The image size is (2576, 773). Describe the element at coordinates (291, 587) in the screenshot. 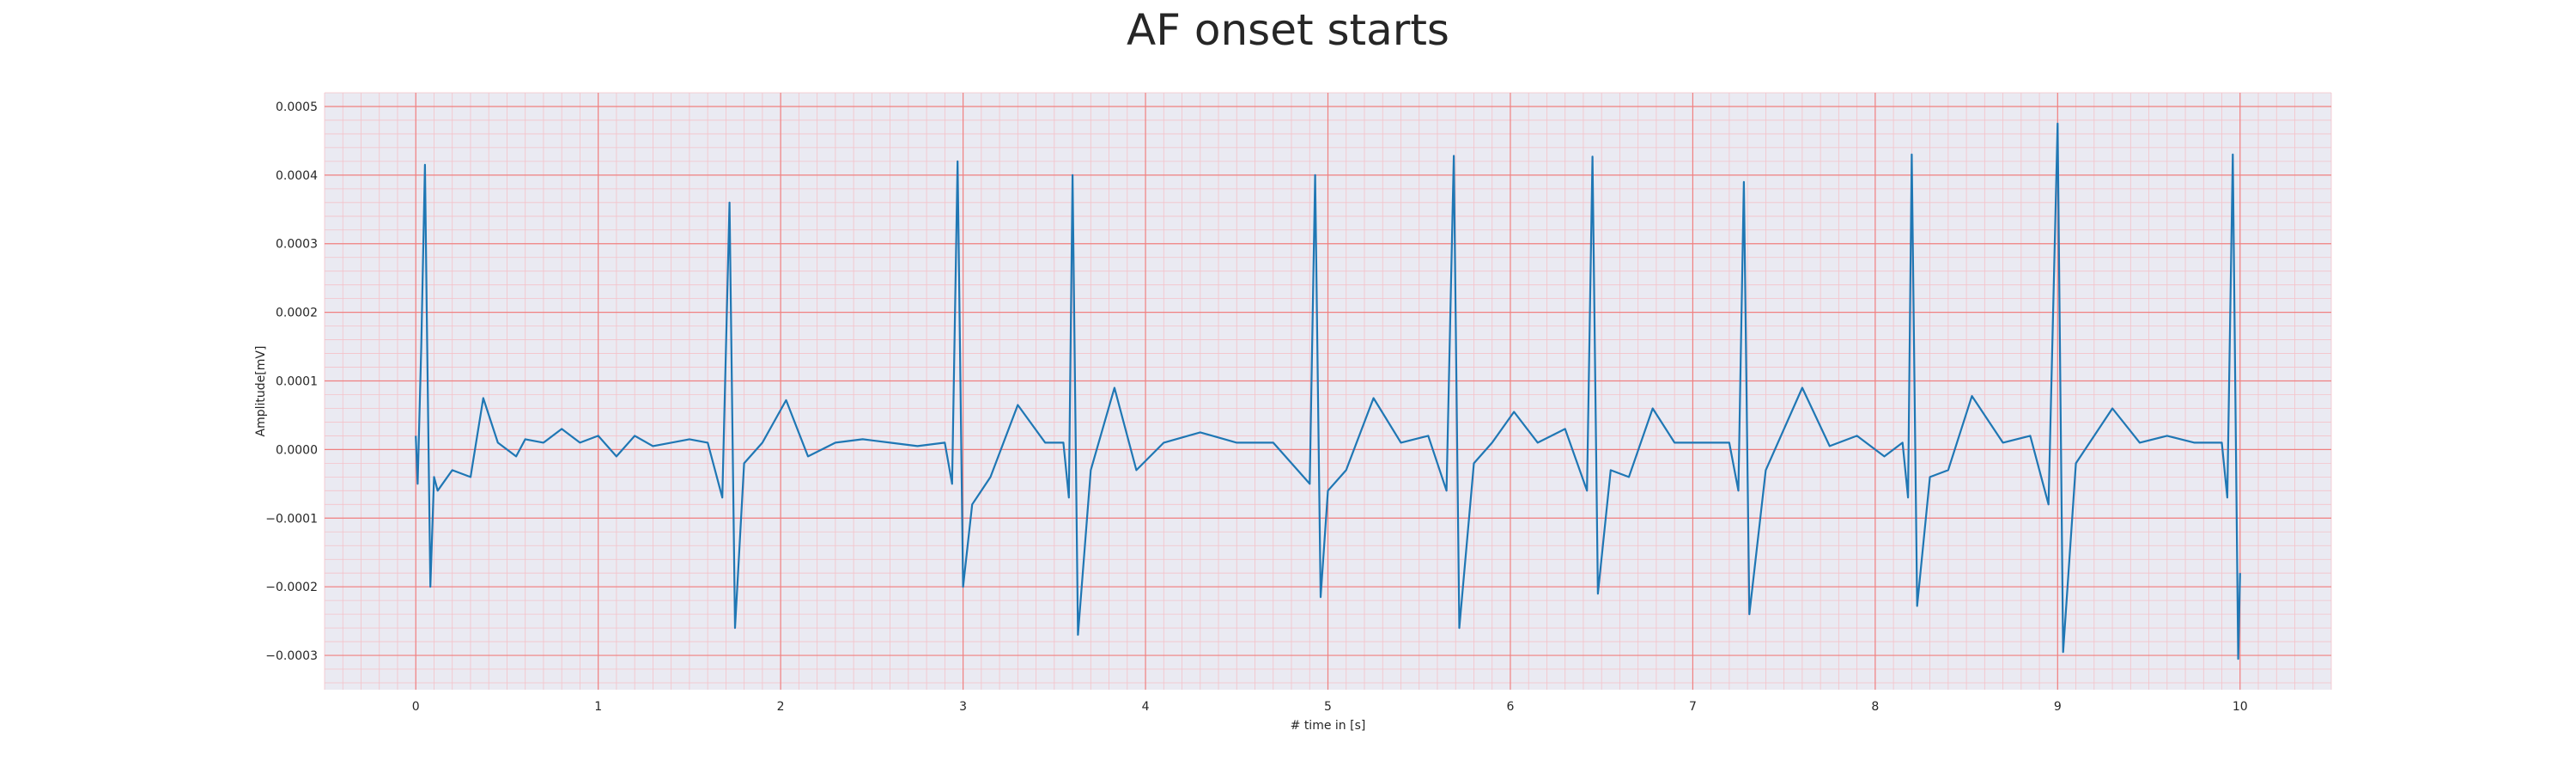

I see `y-tick-label: −0.0002` at that location.